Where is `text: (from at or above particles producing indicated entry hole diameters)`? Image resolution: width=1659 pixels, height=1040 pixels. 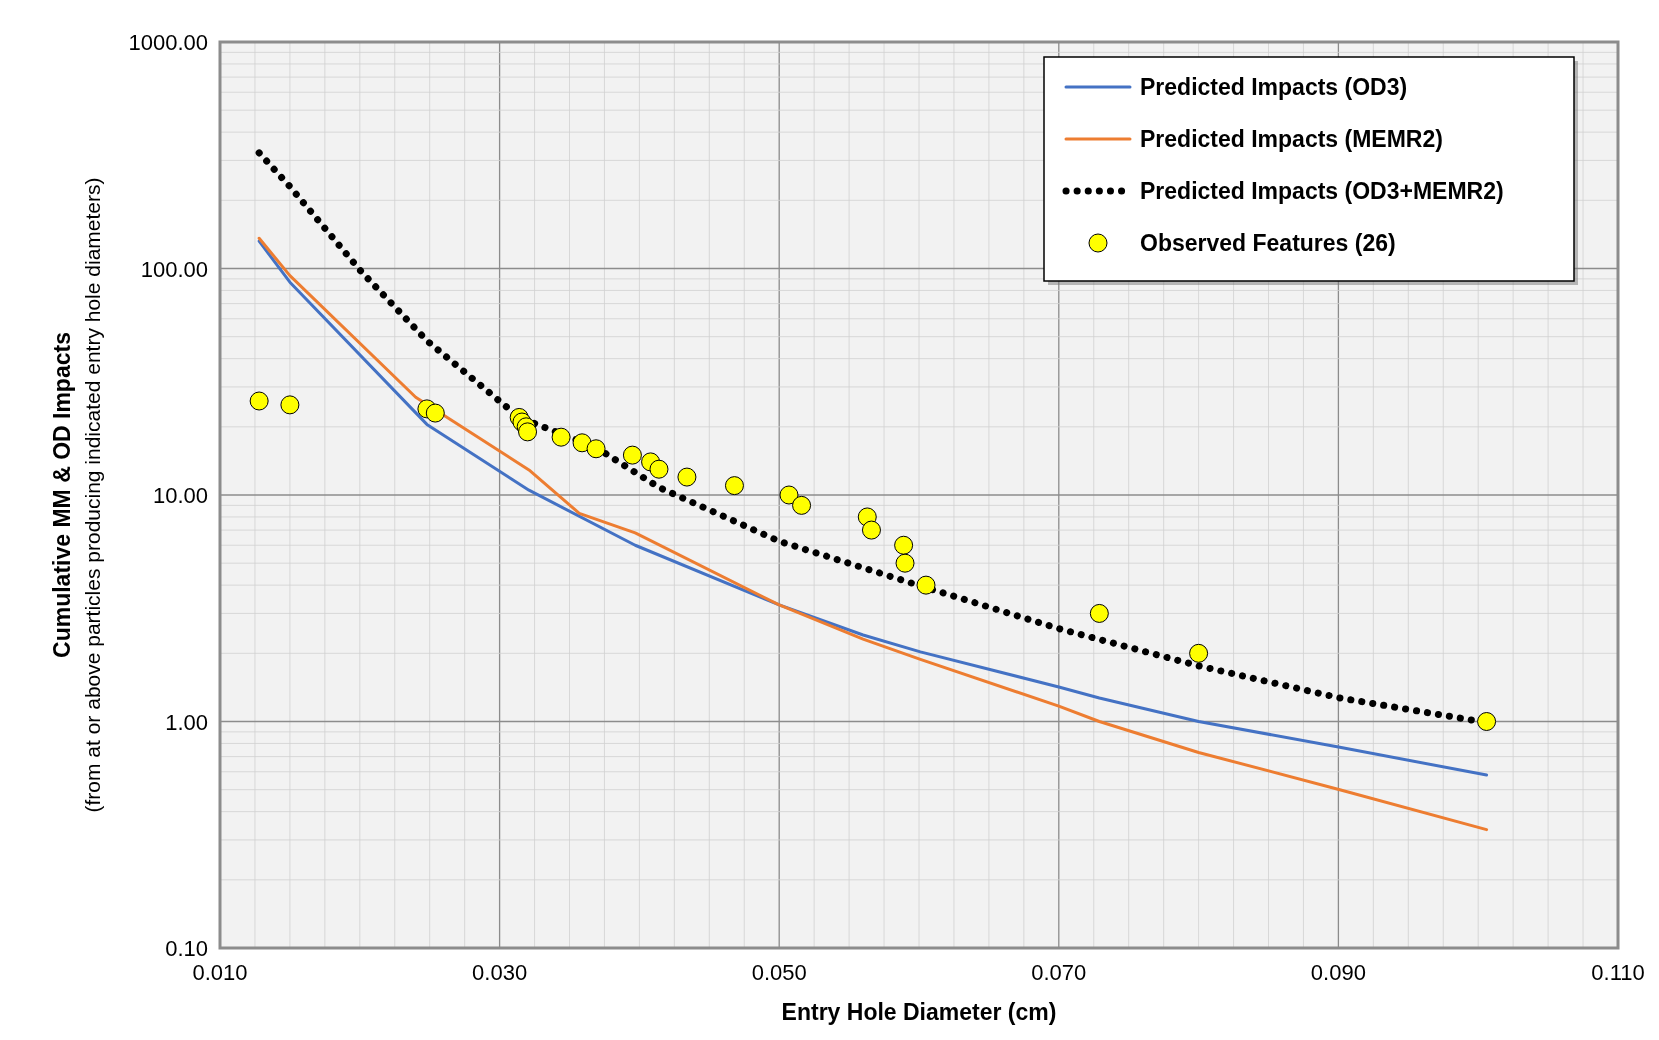
text: (from at or above particles producing indicated entry hole diameters) is located at coordinates (92, 495).